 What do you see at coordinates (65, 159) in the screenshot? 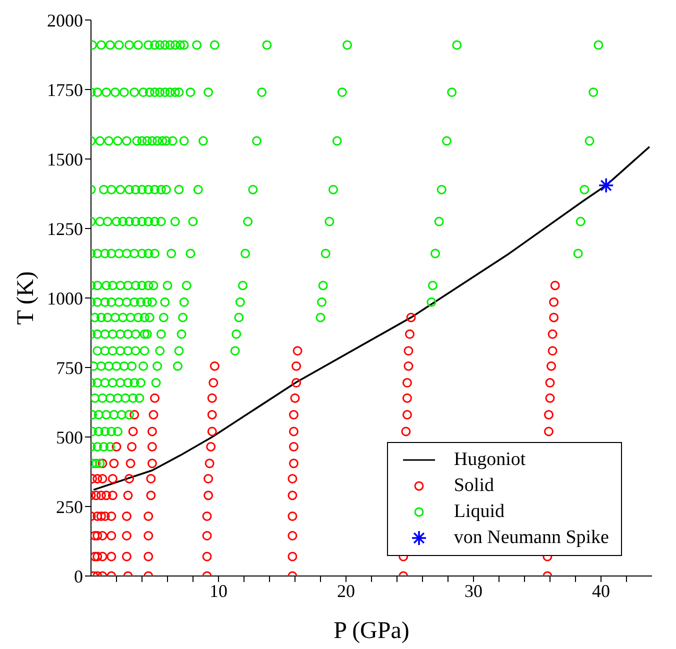
I see `y-tick-label: 1500` at bounding box center [65, 159].